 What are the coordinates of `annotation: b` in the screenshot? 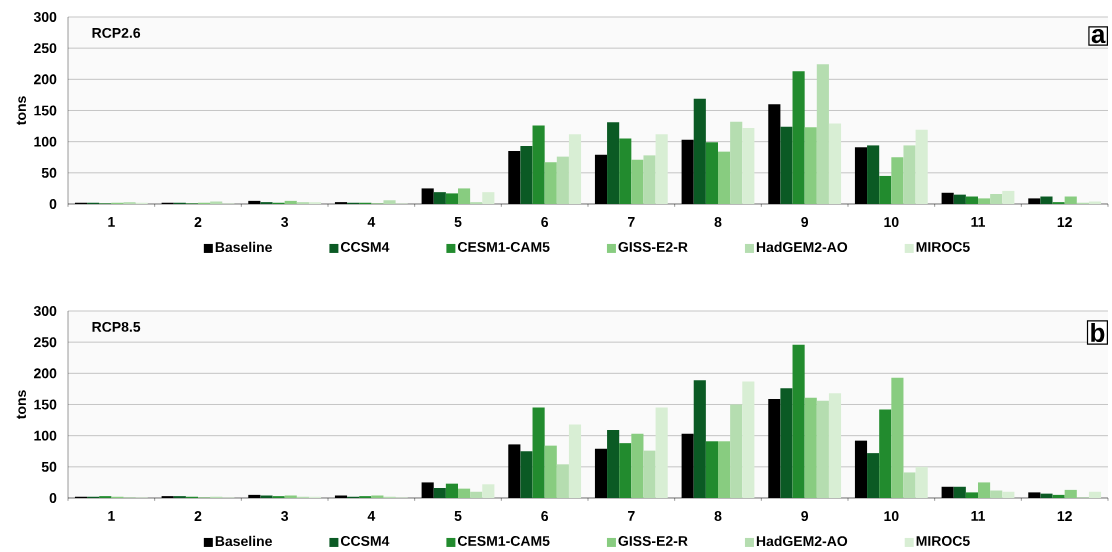 It's located at (1098, 332).